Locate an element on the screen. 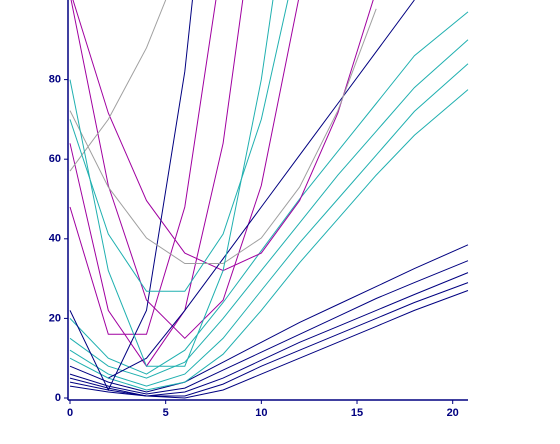  x-tick-label: 20 is located at coordinates (453, 413).